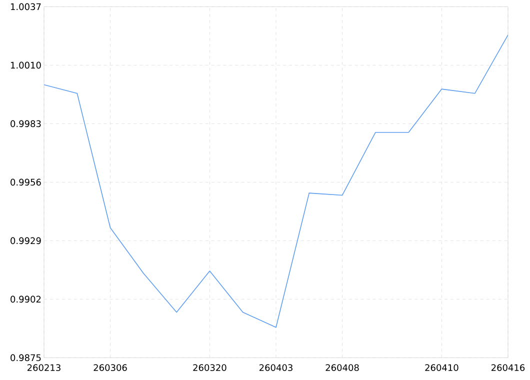 This screenshot has height=380, width=530. I want to click on x-tick-label: 260416, so click(508, 368).